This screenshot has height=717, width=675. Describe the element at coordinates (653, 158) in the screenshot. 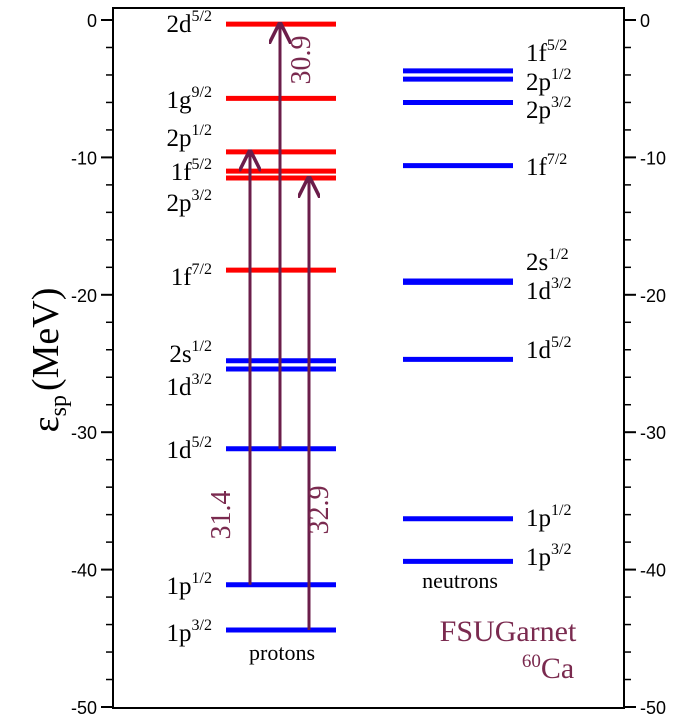

I see `y-tick-label-right: -10` at that location.